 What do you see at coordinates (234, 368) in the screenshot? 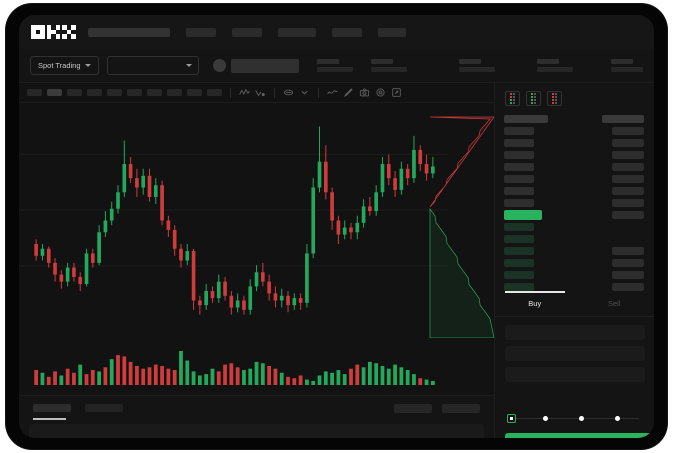
I see `volume-svg` at bounding box center [234, 368].